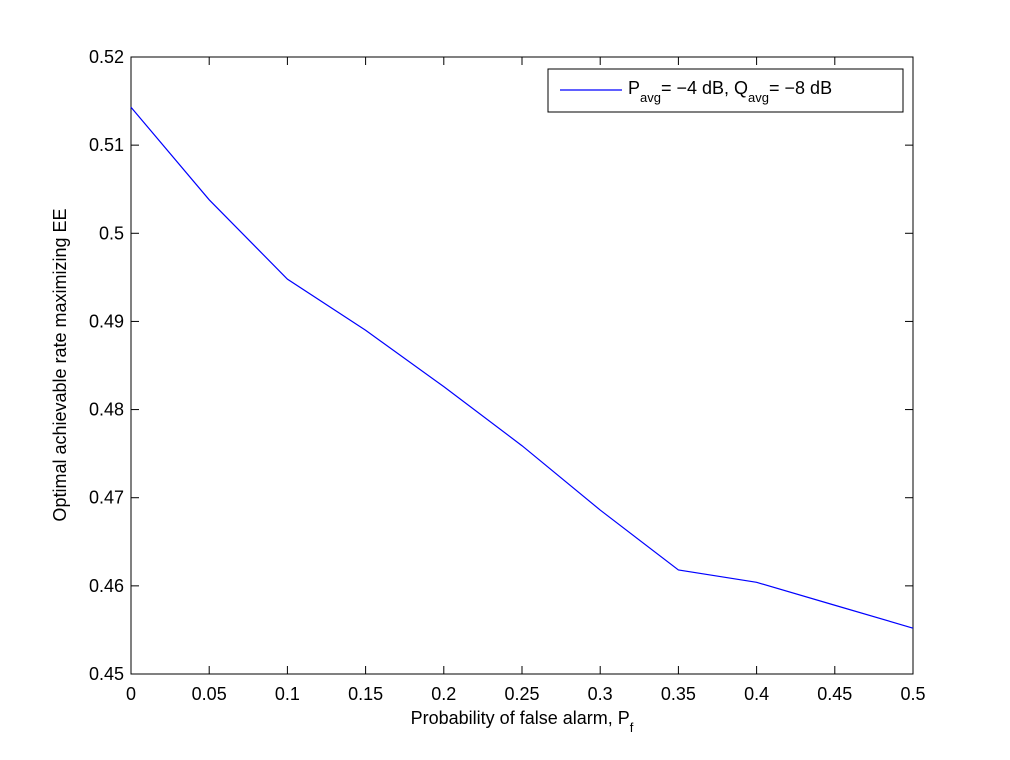 The width and height of the screenshot is (1010, 760). What do you see at coordinates (106, 498) in the screenshot?
I see `y-tick-label: 0.47` at bounding box center [106, 498].